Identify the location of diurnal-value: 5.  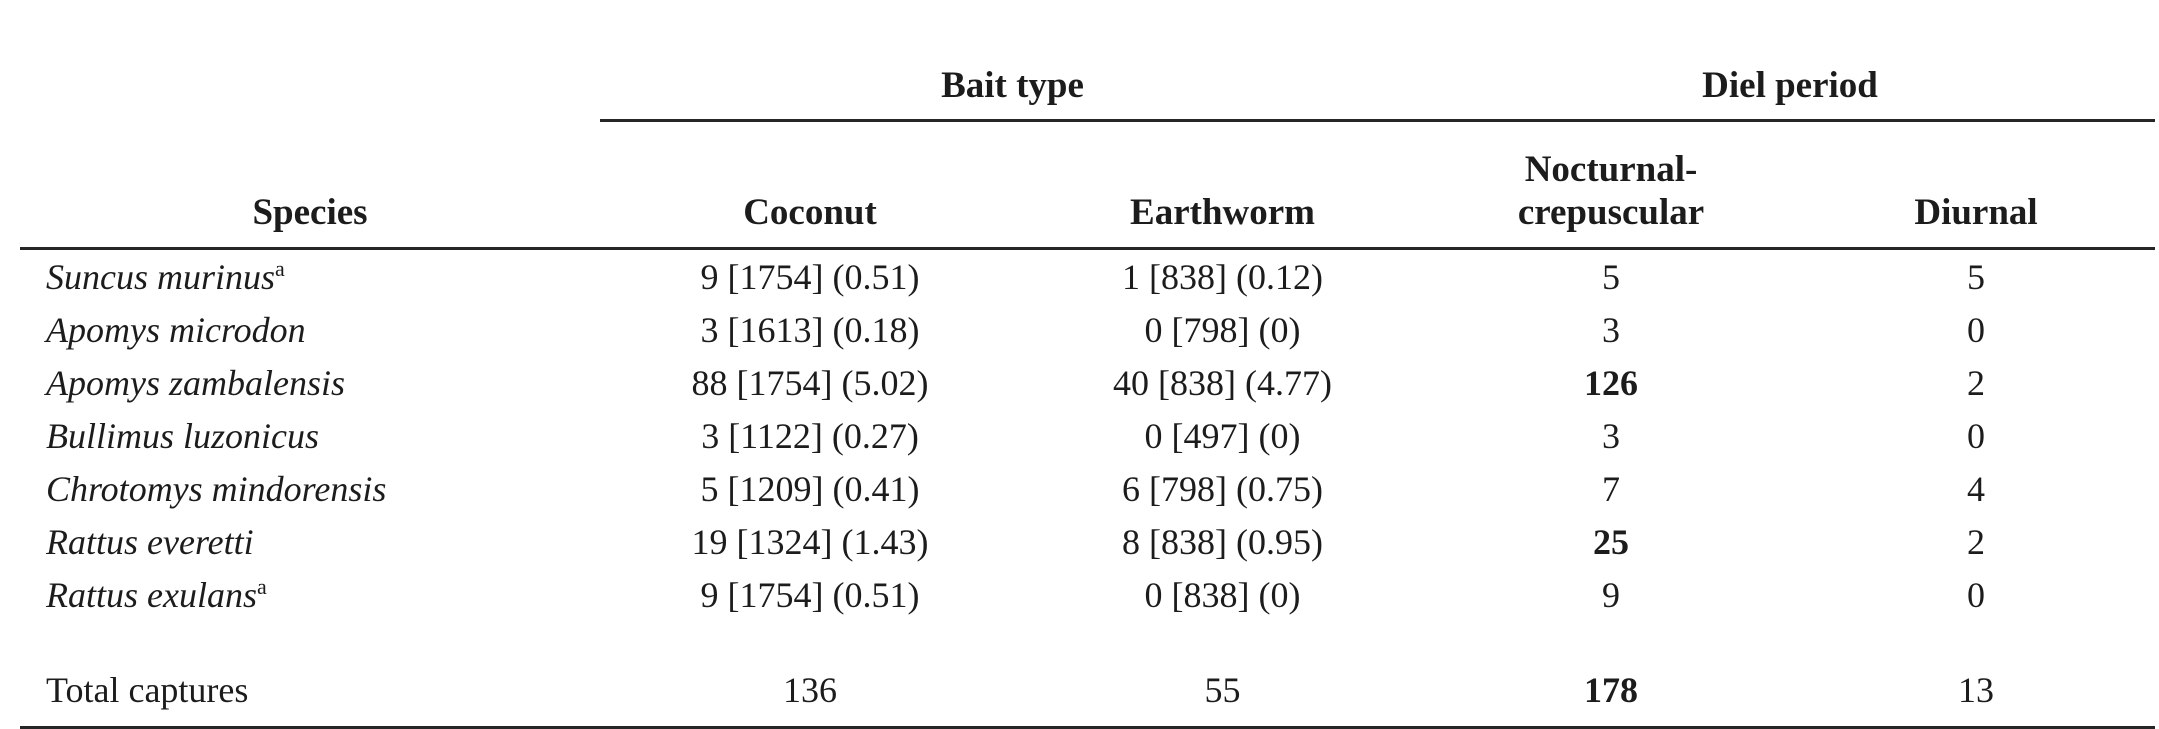
(1976, 276).